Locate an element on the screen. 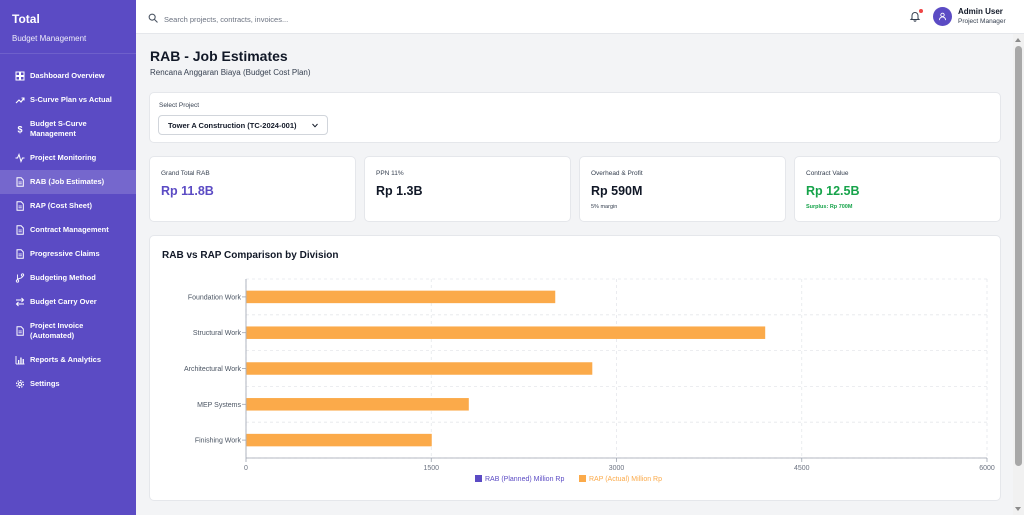  legend-swatch-rab is located at coordinates (478, 478).